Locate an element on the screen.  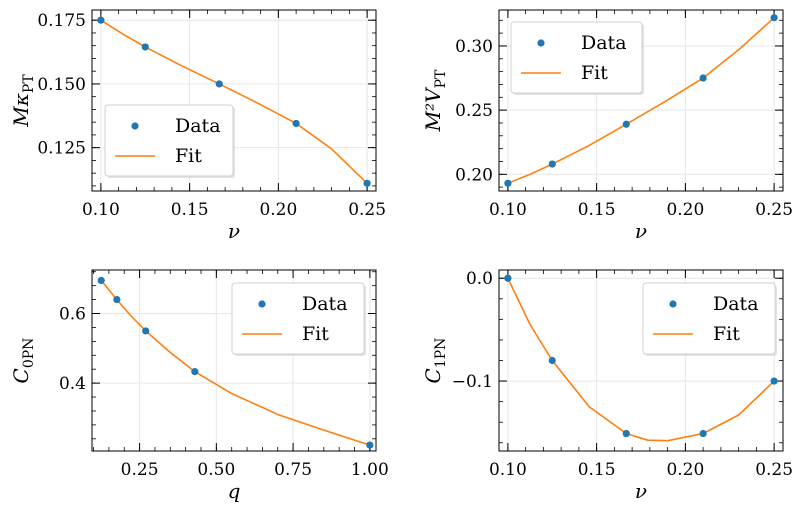
y-tick-label: 0.0 is located at coordinates (479, 279).